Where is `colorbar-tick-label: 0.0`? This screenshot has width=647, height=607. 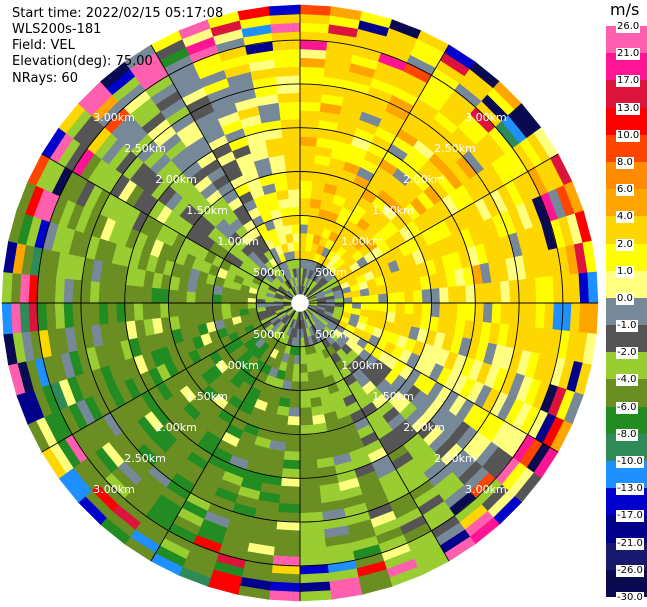
colorbar-tick-label: 0.0 is located at coordinates (625, 298).